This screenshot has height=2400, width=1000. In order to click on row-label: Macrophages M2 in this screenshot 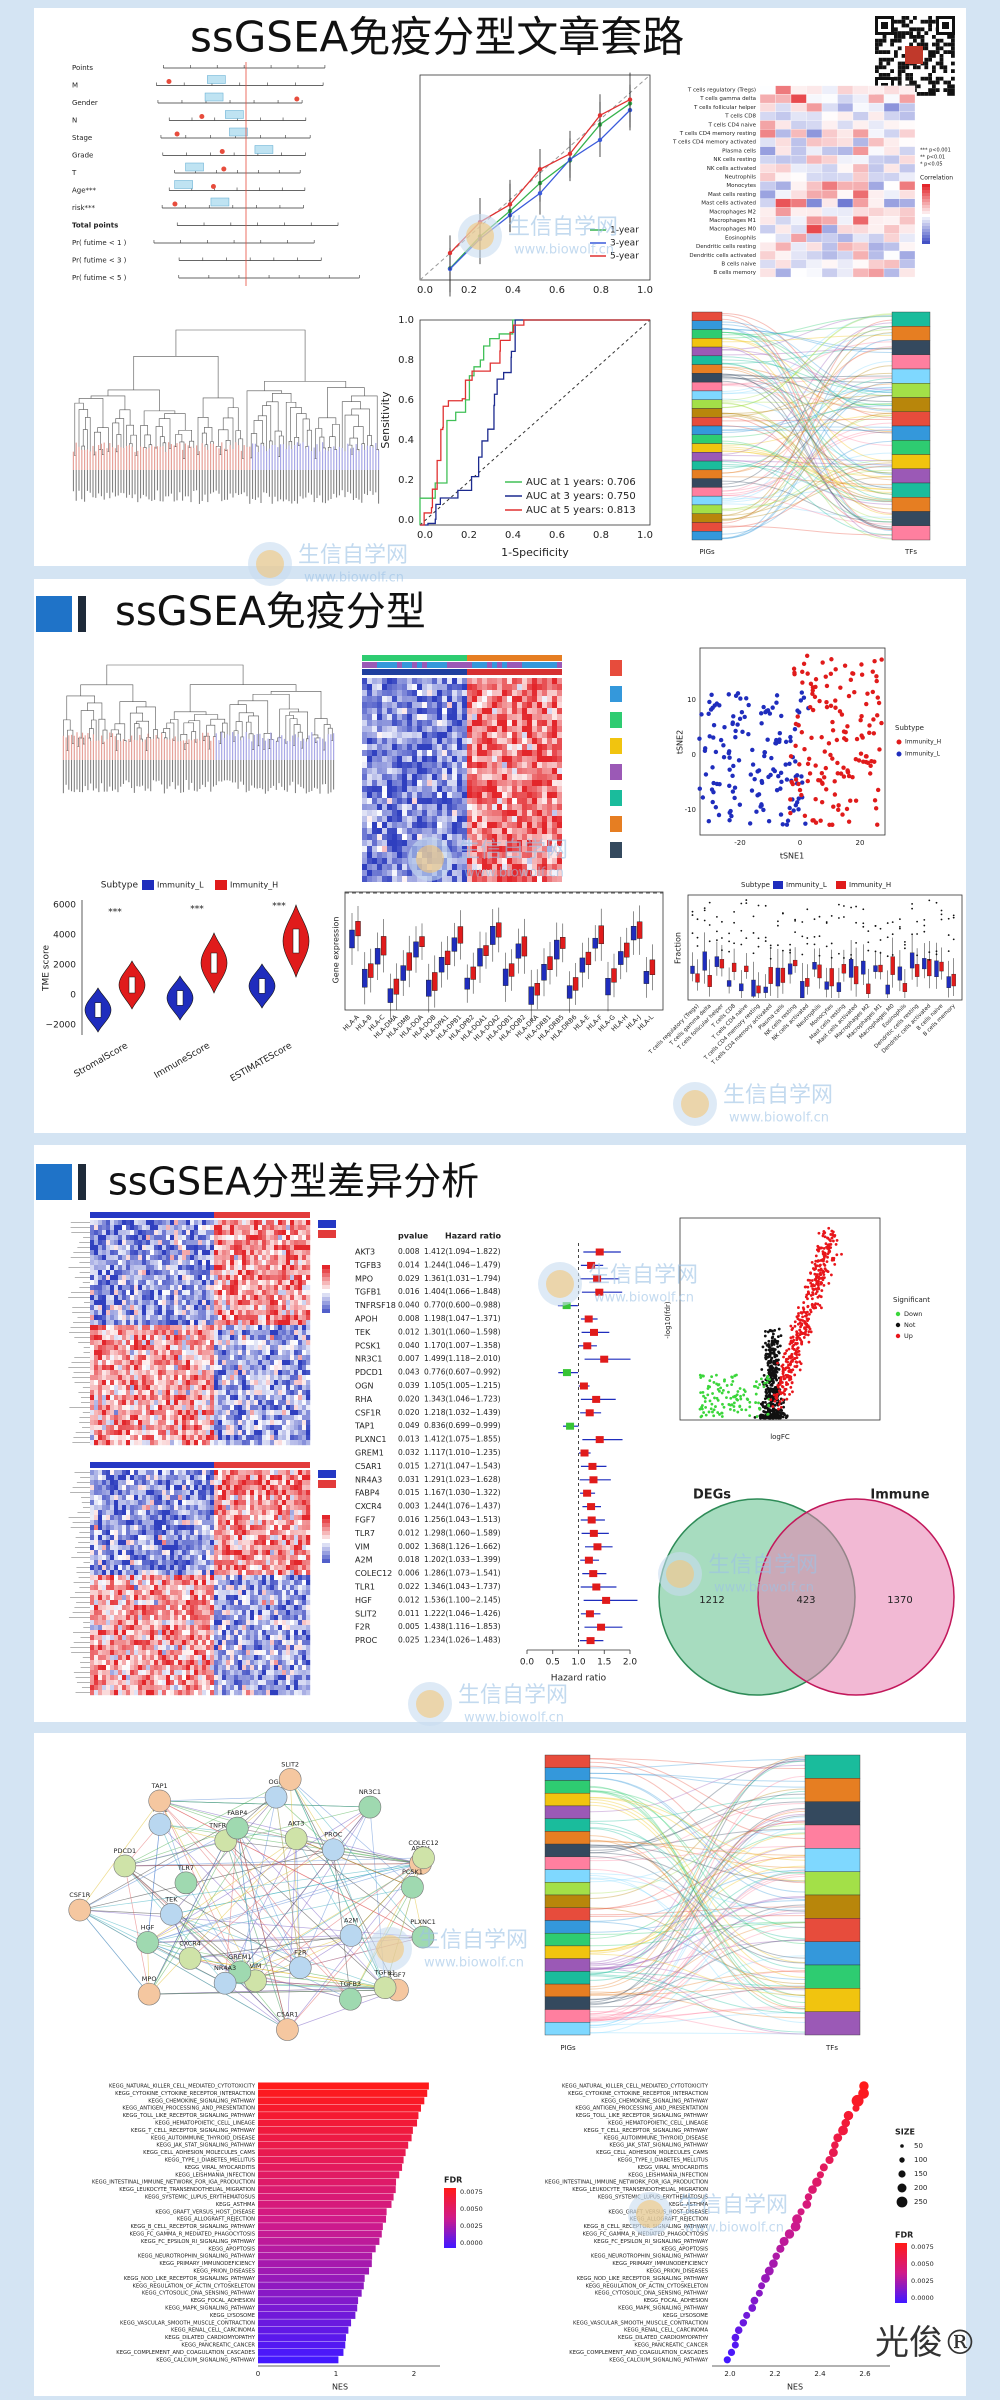, I will do `click(732, 212)`.